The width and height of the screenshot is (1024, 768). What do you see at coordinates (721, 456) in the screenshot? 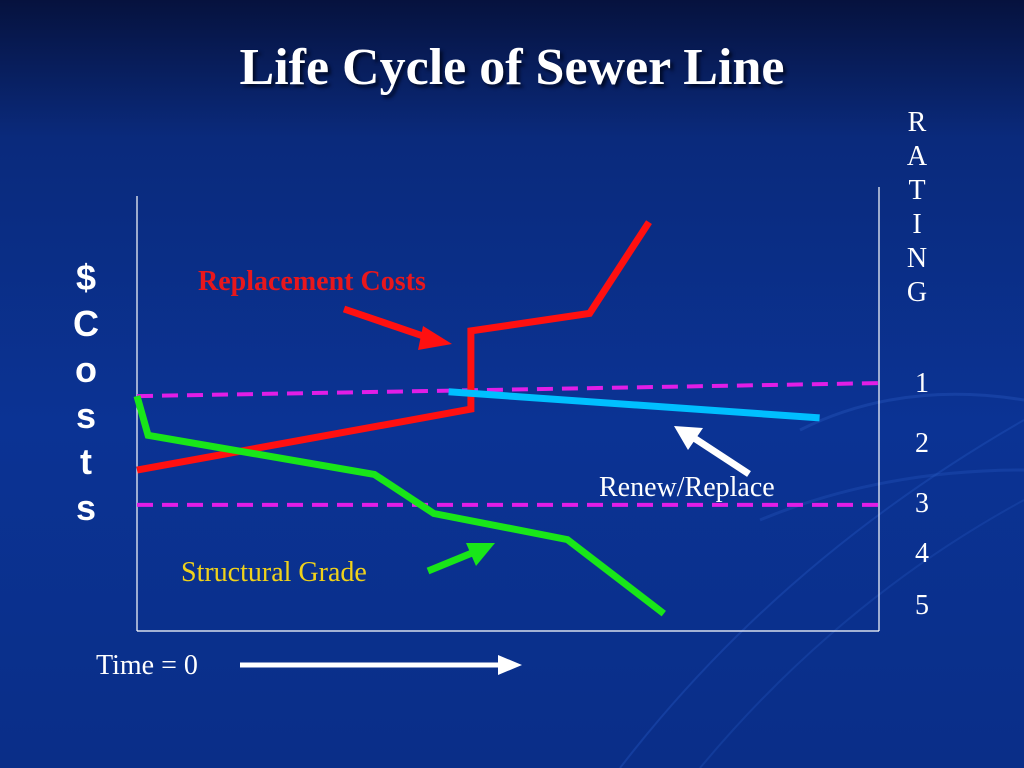
I see `renew-replace-arrow` at bounding box center [721, 456].